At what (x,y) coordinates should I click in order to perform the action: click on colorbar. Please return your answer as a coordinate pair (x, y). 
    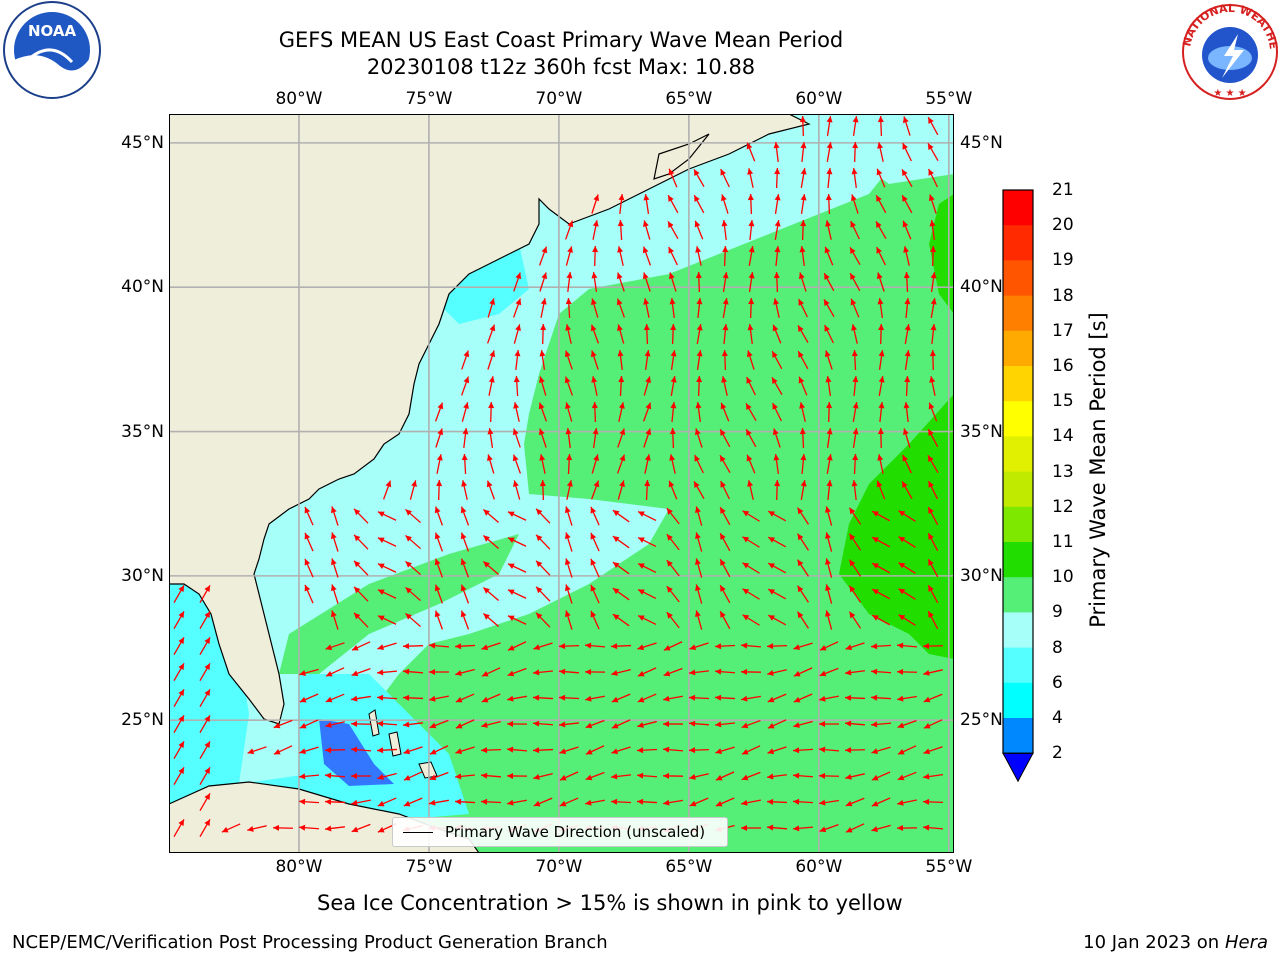
    Looking at the image, I should click on (1018, 486).